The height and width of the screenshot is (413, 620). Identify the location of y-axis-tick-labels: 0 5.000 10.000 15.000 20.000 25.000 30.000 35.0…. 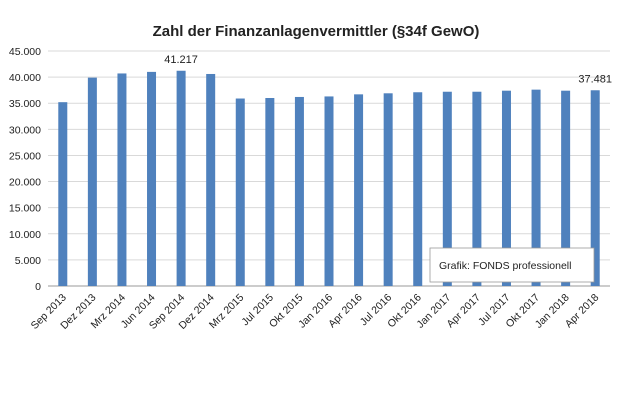
(25, 169).